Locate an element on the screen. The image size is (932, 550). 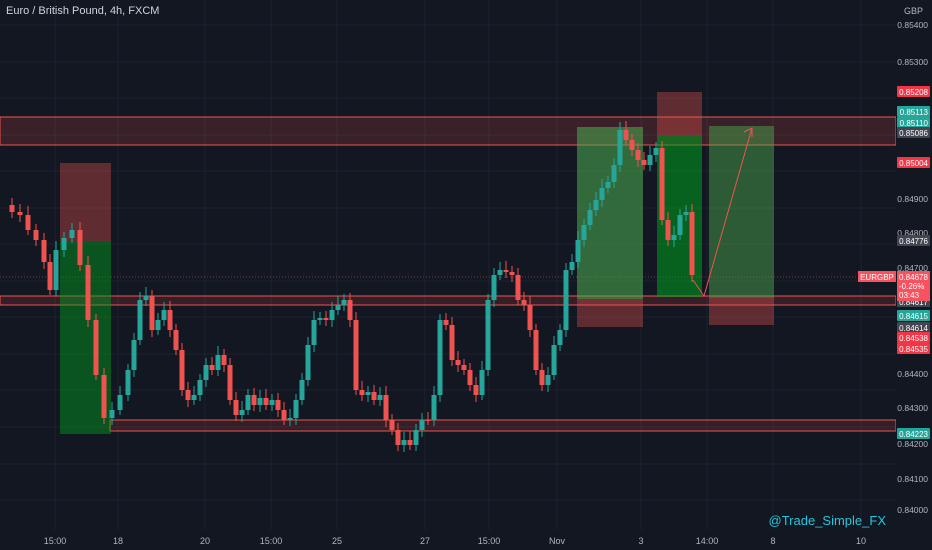
current-price-line-1: -0.26% is located at coordinates (911, 286).